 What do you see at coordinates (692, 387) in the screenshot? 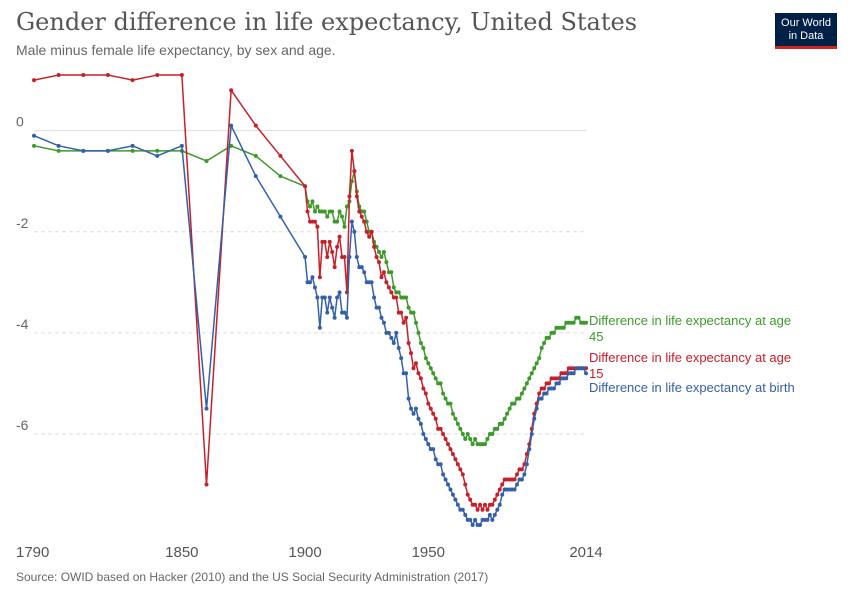
I see `series-label: Difference in life expectancy at birth` at bounding box center [692, 387].